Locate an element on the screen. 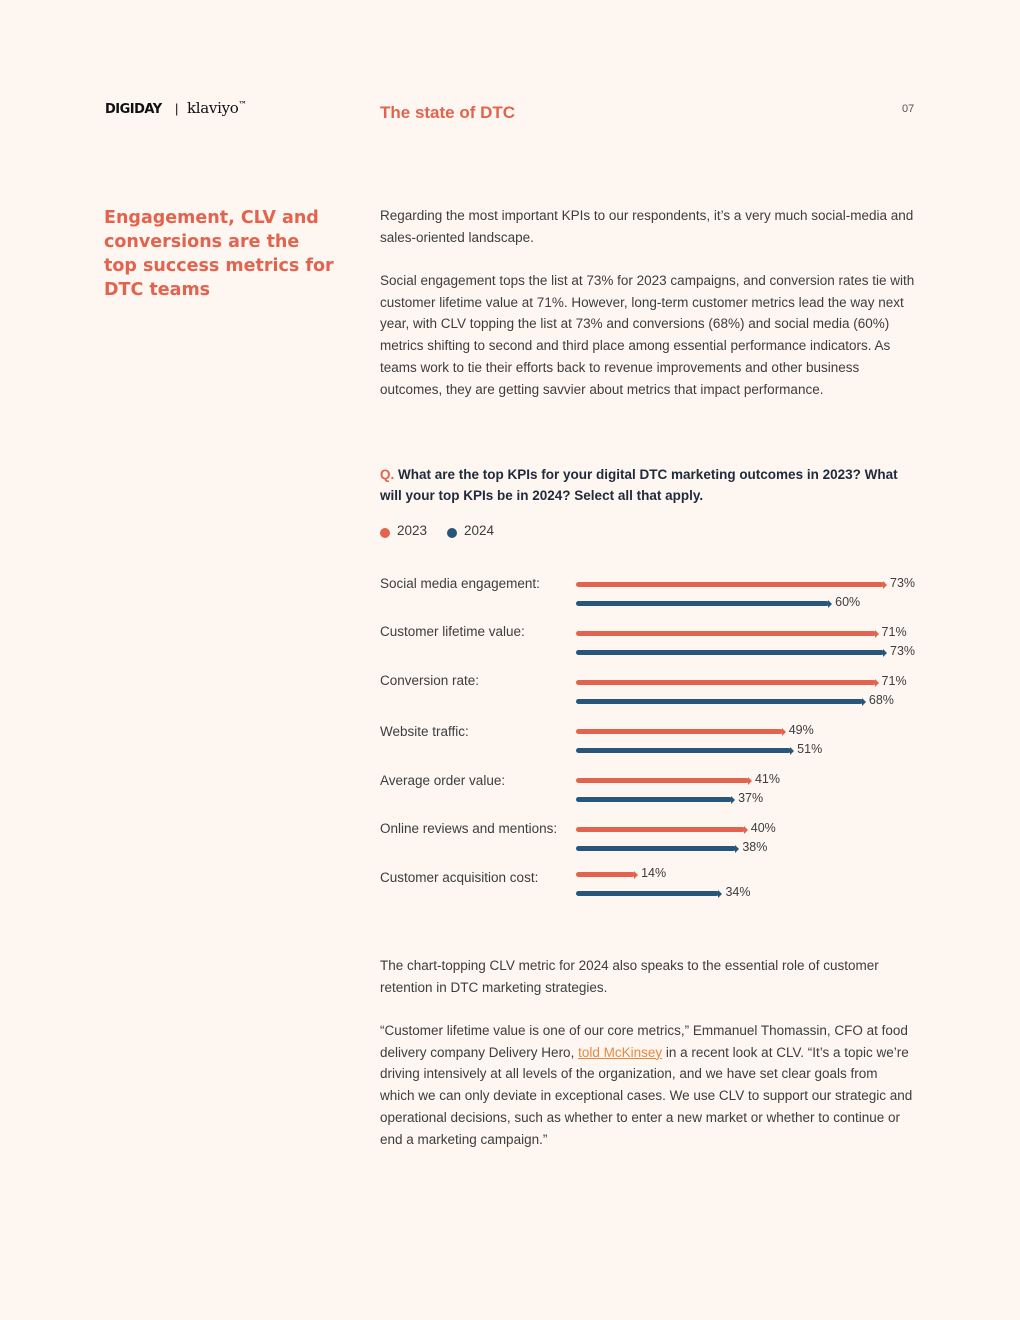 The width and height of the screenshot is (1020, 1320). bar-value-label-2024: 38% is located at coordinates (755, 847).